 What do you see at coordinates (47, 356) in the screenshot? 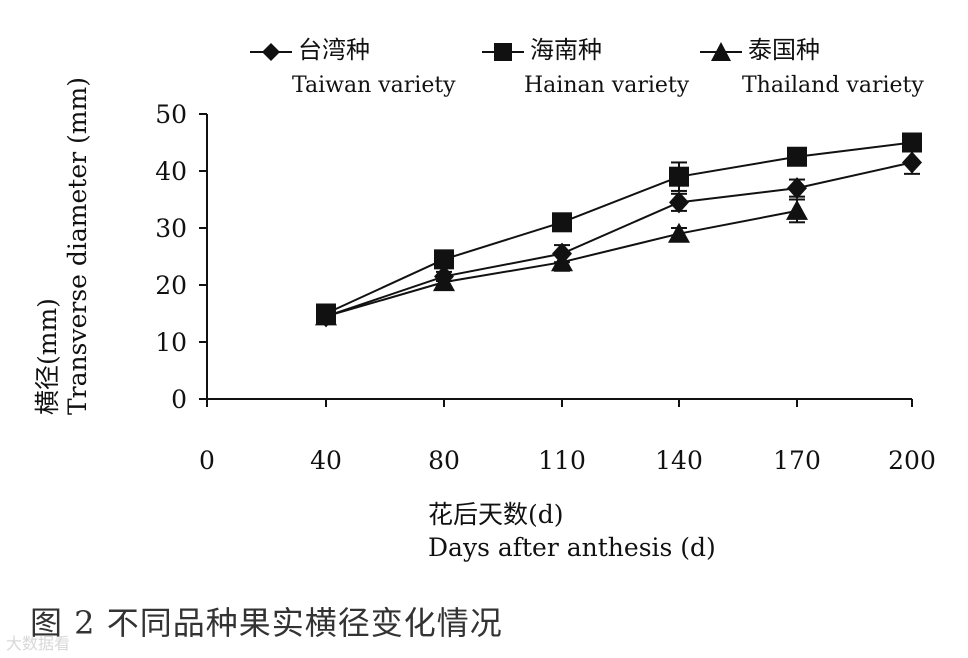
I see `y-axis-label-cn: 横径(mm)` at bounding box center [47, 356].